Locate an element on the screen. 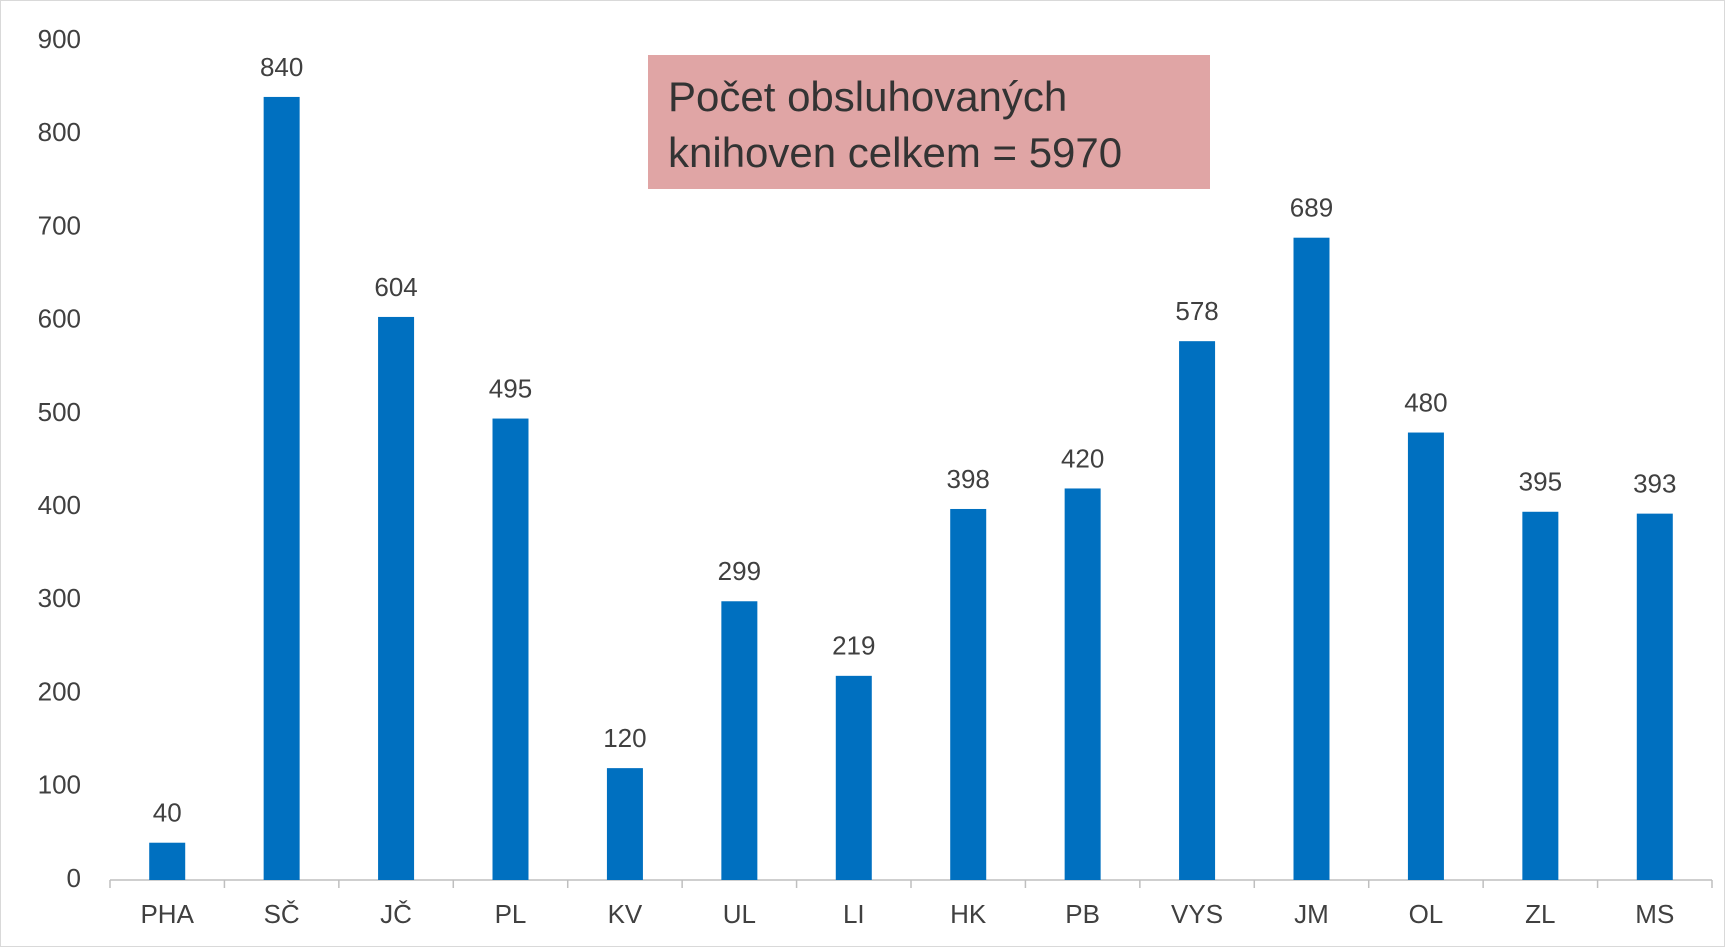 This screenshot has height=947, width=1725. y-tick-label: 900 is located at coordinates (59, 39).